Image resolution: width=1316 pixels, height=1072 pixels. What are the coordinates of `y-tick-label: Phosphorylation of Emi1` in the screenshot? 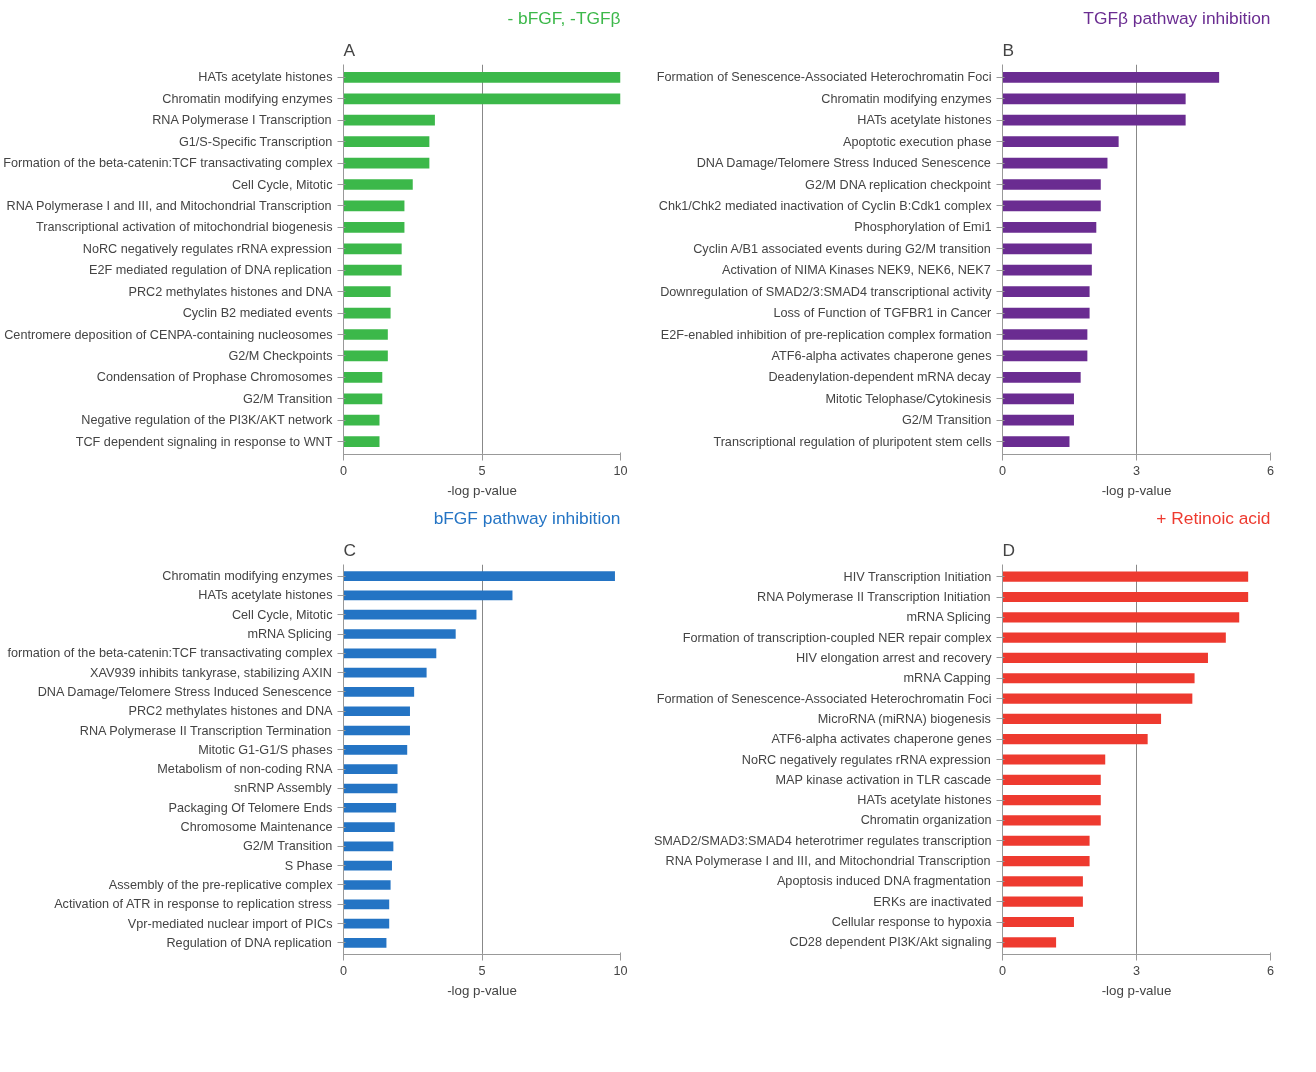 It's located at (923, 227).